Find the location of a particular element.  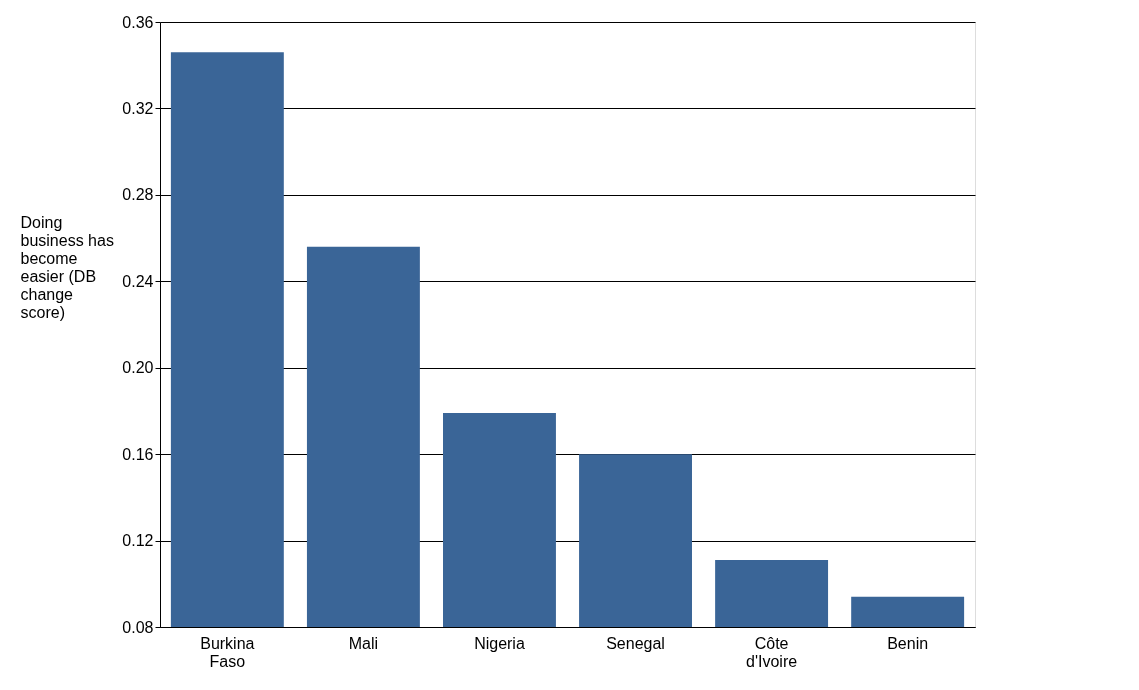

x-tick-label: Senegal is located at coordinates (635, 643).